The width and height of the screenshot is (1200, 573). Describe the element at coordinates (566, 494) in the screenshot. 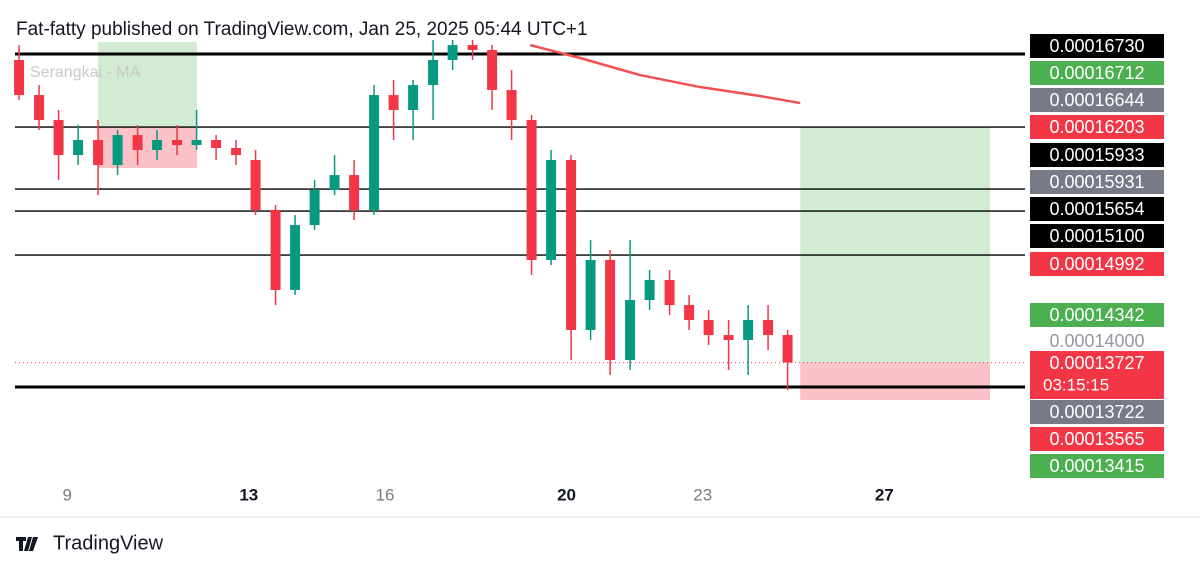

I see `x-tick-label: 20` at that location.